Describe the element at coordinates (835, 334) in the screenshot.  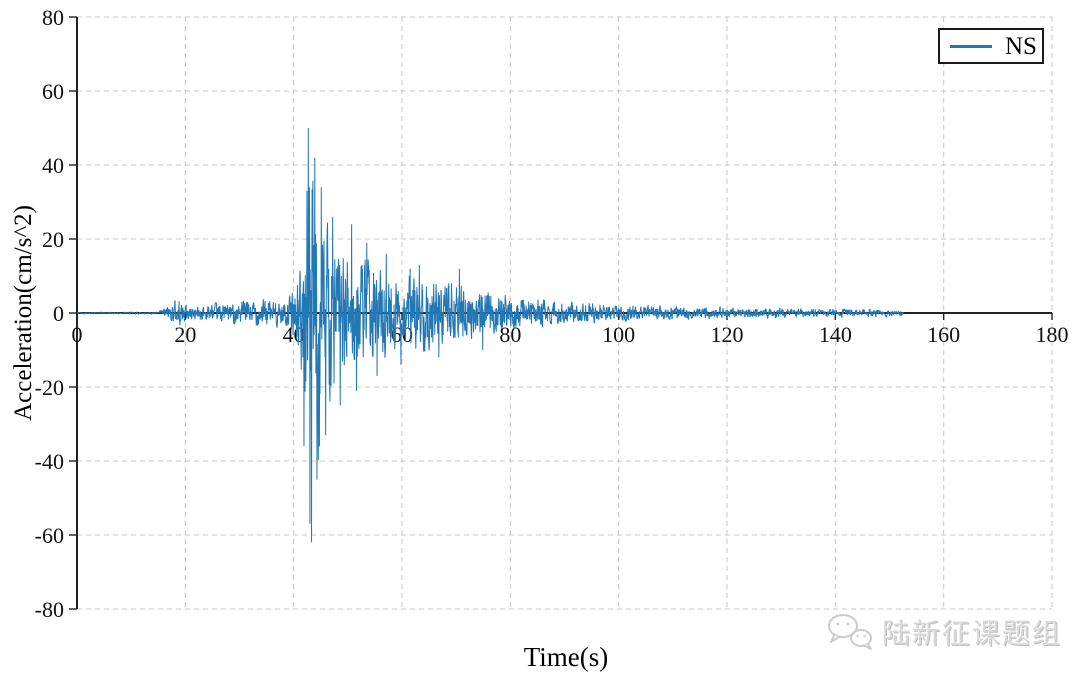
I see `x-tick-label: 140` at that location.